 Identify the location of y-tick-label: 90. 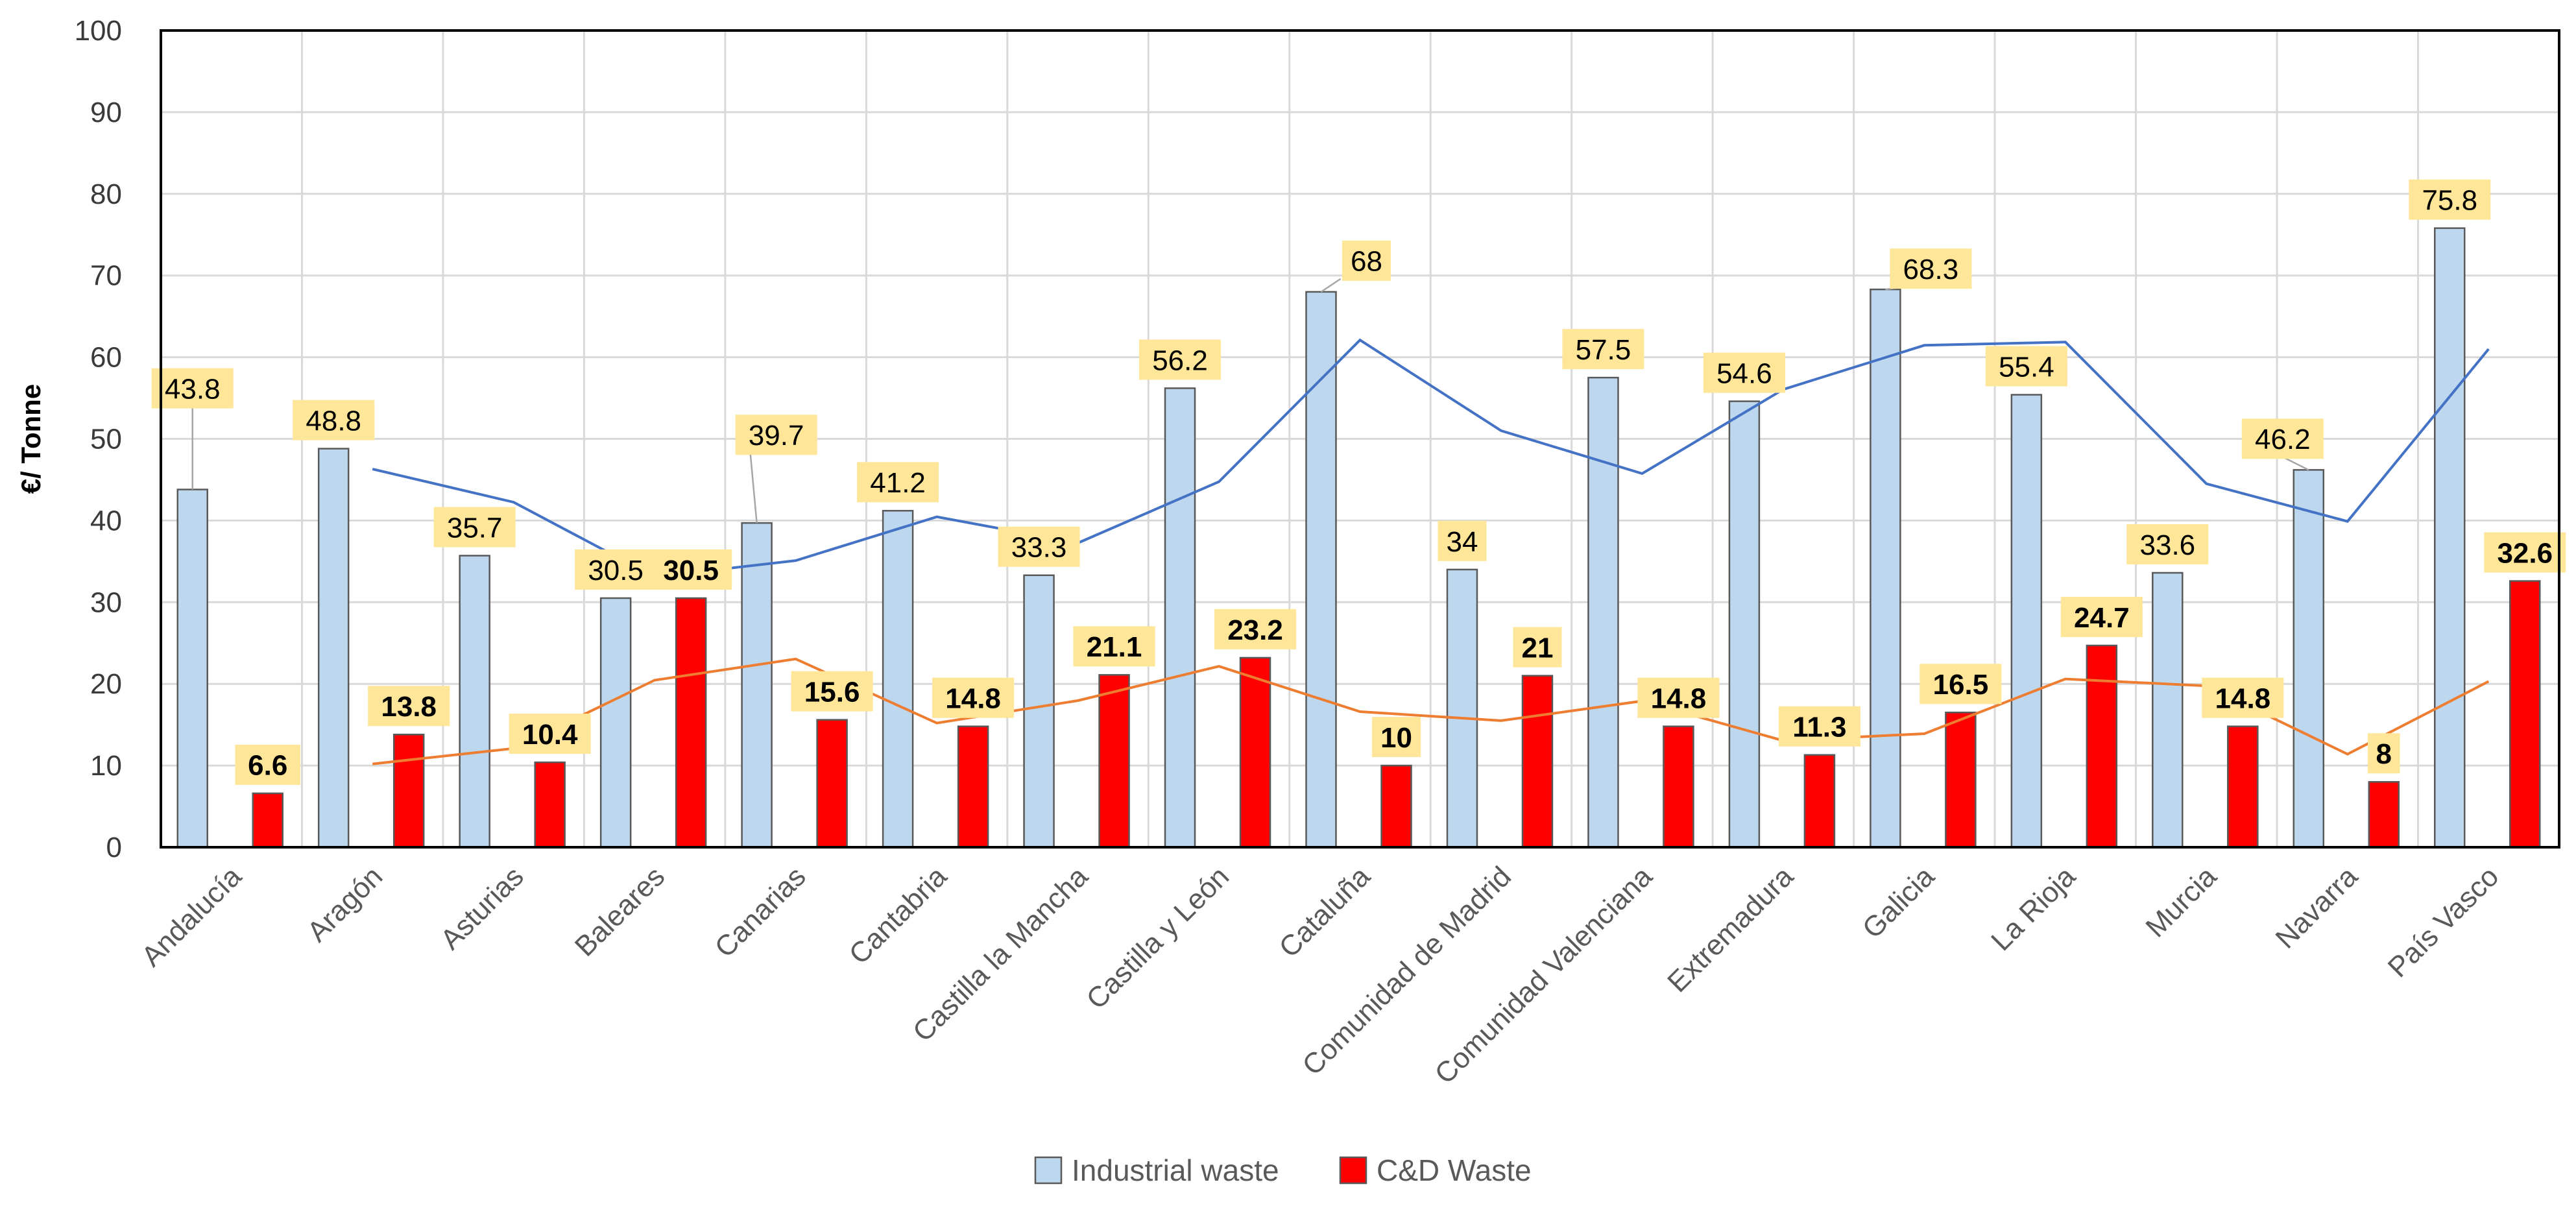
(106, 112).